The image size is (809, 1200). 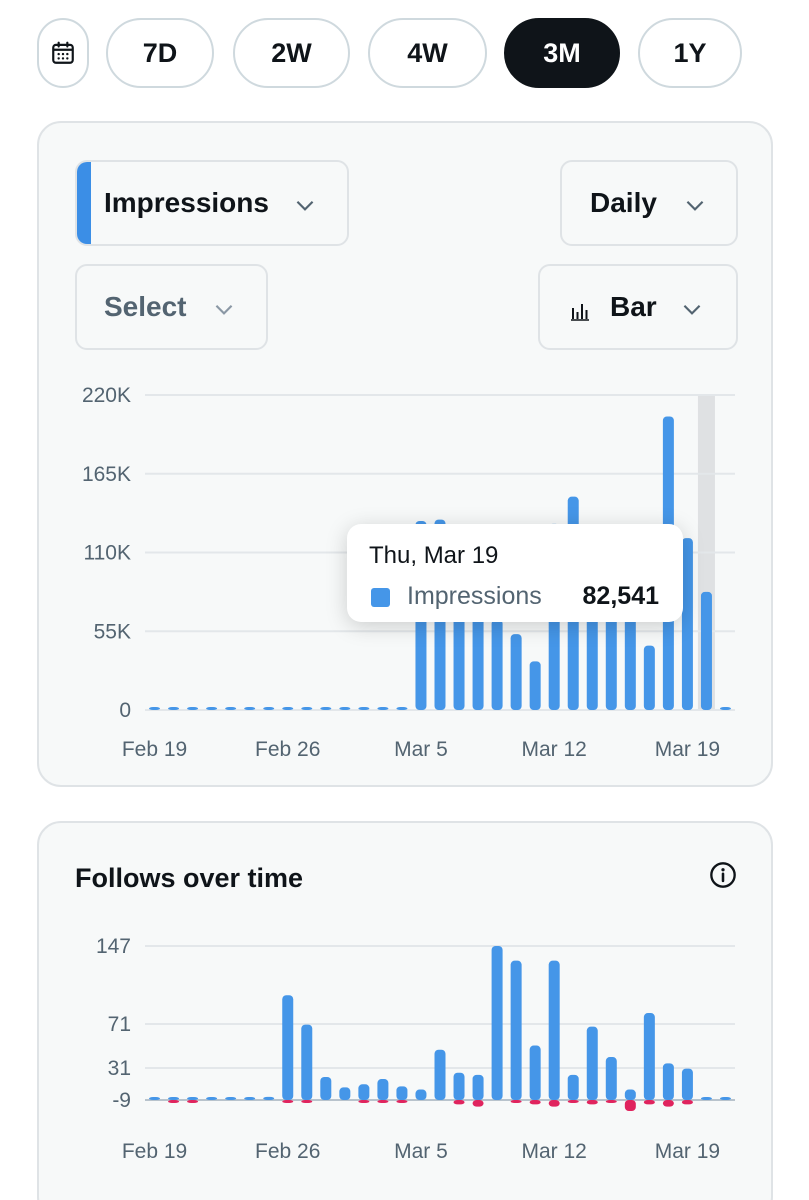 What do you see at coordinates (186, 202) in the screenshot?
I see `metric-dropdown-label: Impressions` at bounding box center [186, 202].